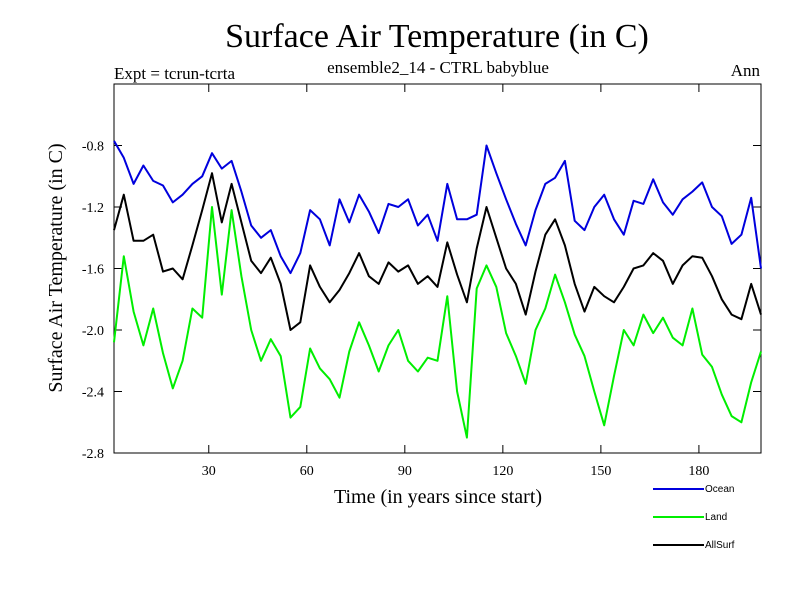  Describe the element at coordinates (93, 454) in the screenshot. I see `y-tick-label: -2.8` at that location.